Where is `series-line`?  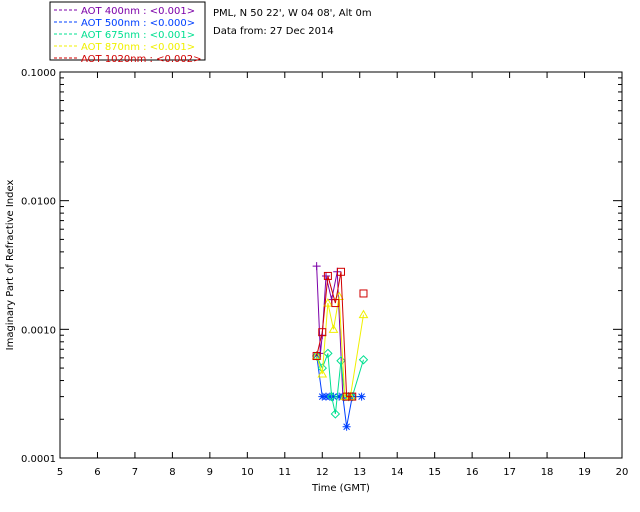 series-line is located at coordinates (334, 334).